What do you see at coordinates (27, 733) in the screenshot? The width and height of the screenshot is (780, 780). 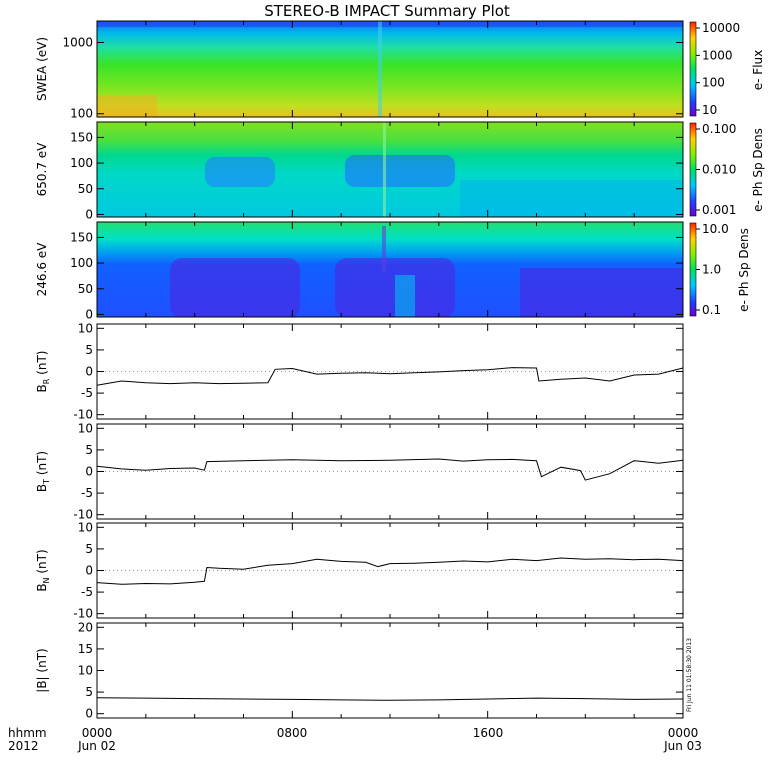 I see `x-left-label-top: hhmm` at bounding box center [27, 733].